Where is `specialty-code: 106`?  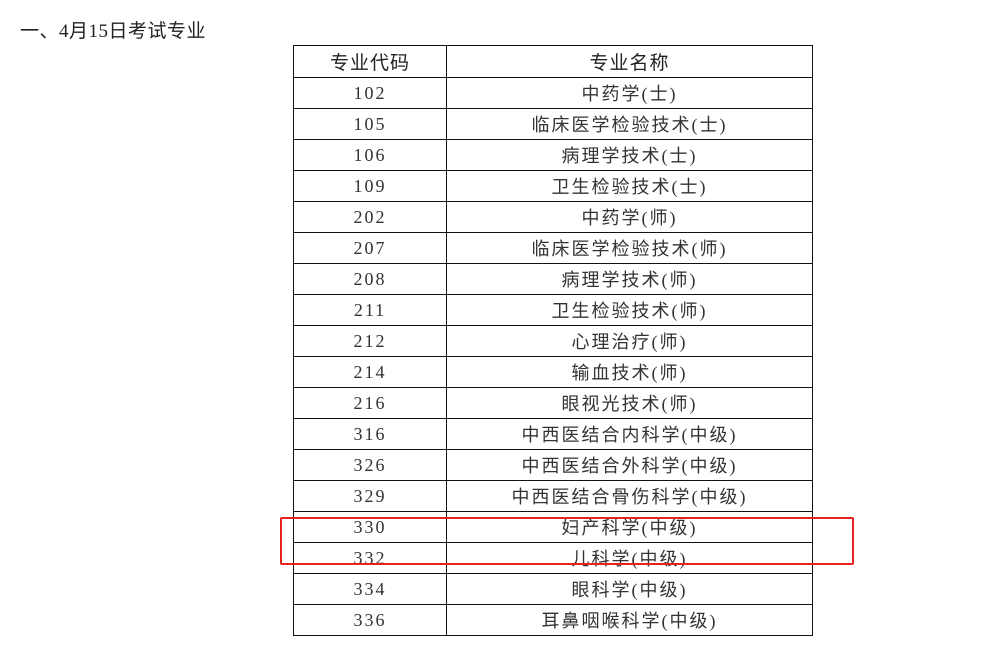 specialty-code: 106 is located at coordinates (370, 155).